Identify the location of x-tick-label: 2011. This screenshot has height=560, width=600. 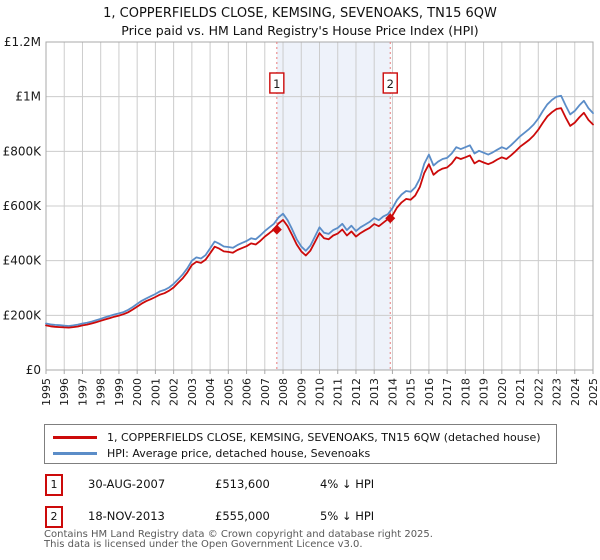
(338, 392).